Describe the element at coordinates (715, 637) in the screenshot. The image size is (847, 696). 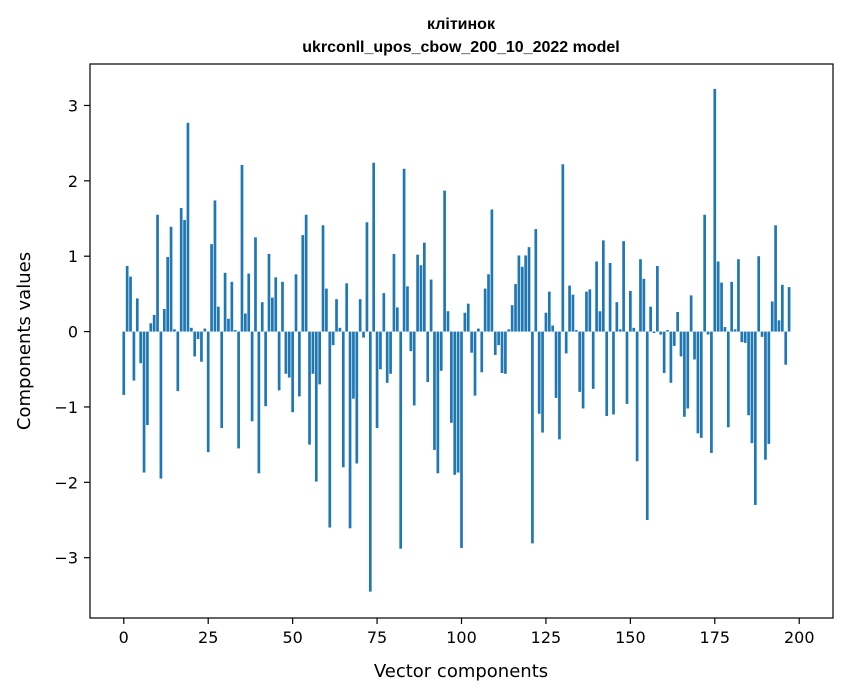
I see `x-tick-label: 175` at that location.